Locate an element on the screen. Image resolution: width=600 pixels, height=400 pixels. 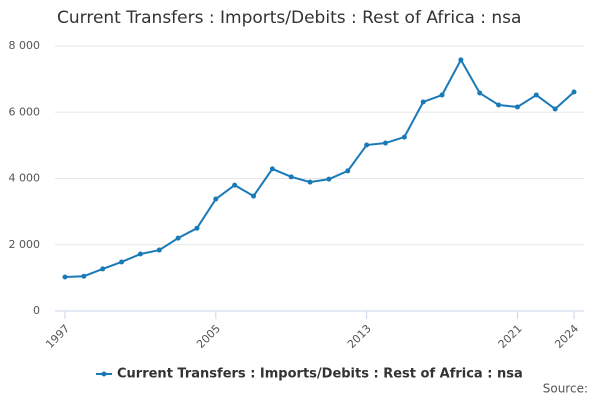
x-tick-label: 1997 is located at coordinates (57, 336).